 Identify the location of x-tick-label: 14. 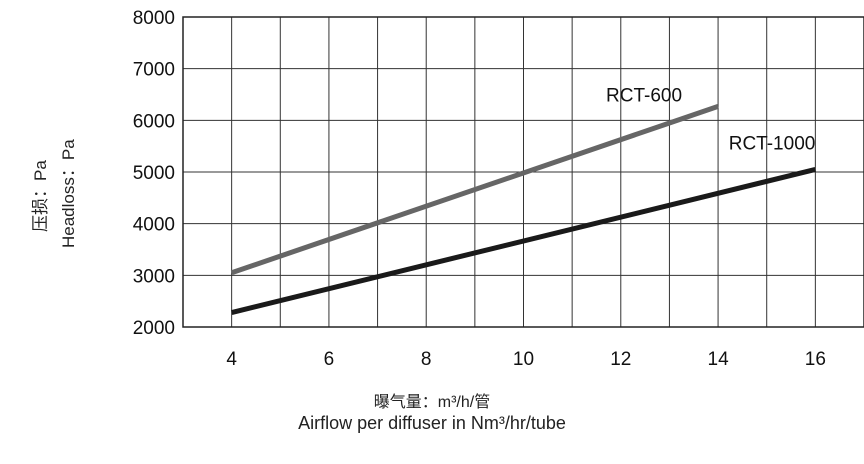
(719, 359).